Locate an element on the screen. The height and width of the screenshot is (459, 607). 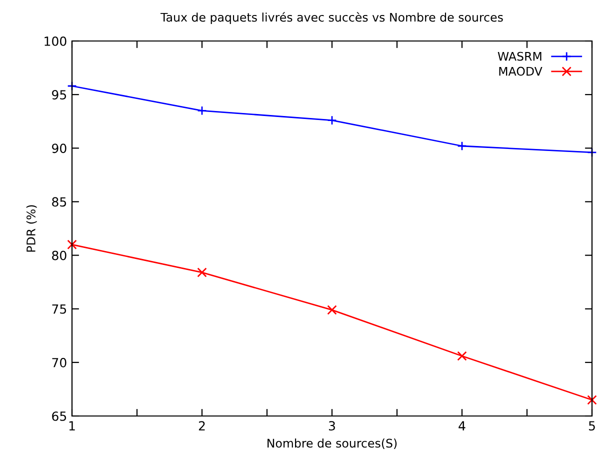
y-axis-title: PDR (%) is located at coordinates (31, 228).